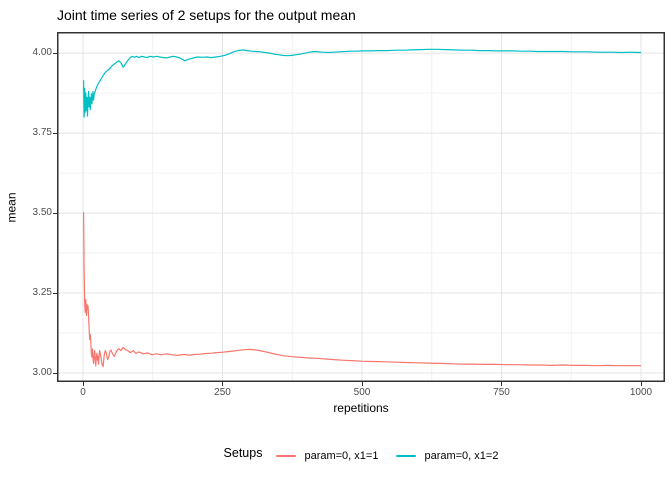 This screenshot has width=672, height=480. What do you see at coordinates (501, 392) in the screenshot?
I see `x-tick-label: 750` at bounding box center [501, 392].